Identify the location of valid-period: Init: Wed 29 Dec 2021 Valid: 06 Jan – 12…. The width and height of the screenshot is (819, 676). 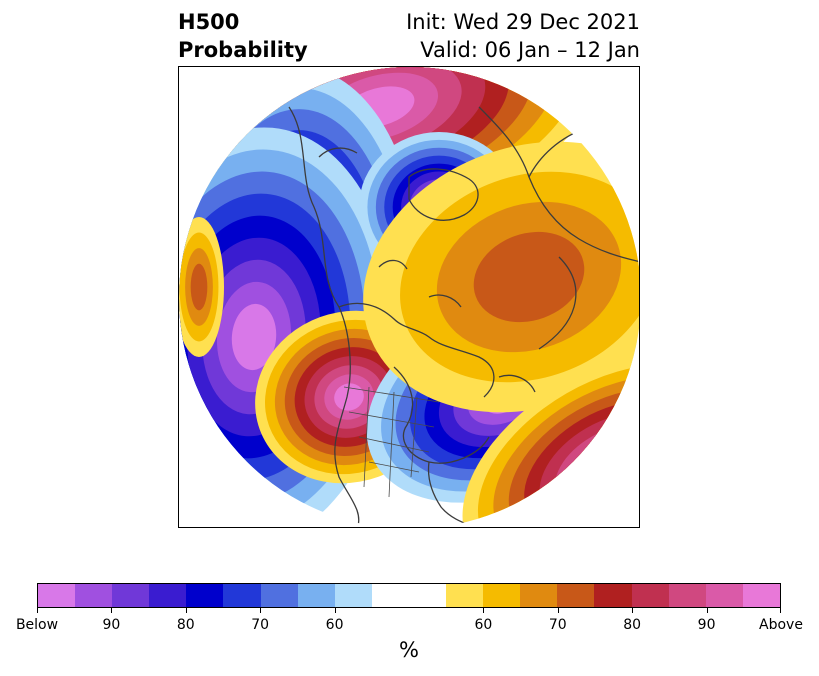
(523, 36).